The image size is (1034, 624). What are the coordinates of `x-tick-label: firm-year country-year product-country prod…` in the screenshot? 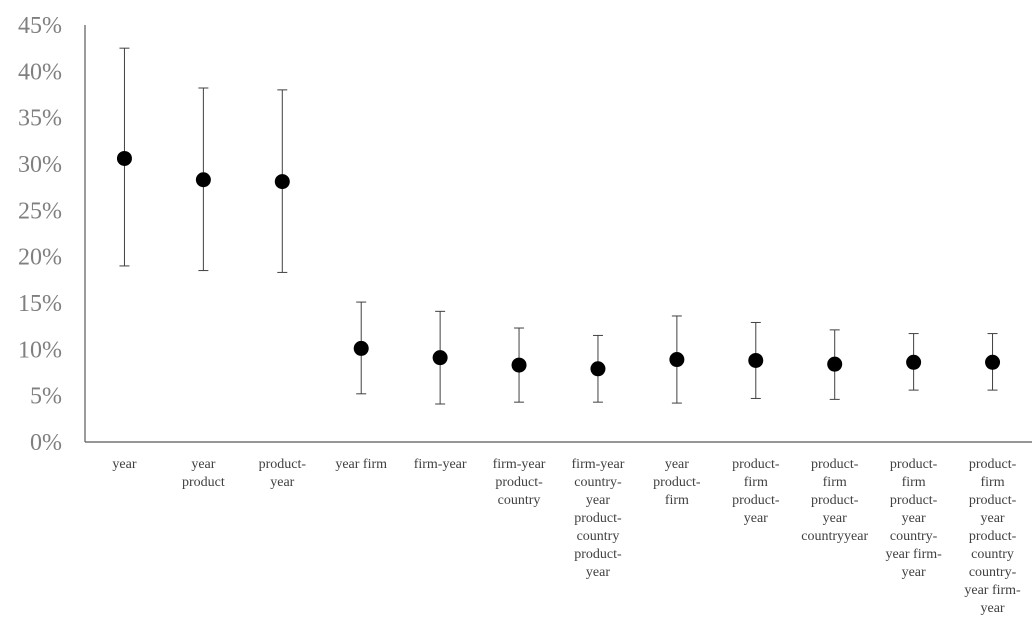 It's located at (598, 518).